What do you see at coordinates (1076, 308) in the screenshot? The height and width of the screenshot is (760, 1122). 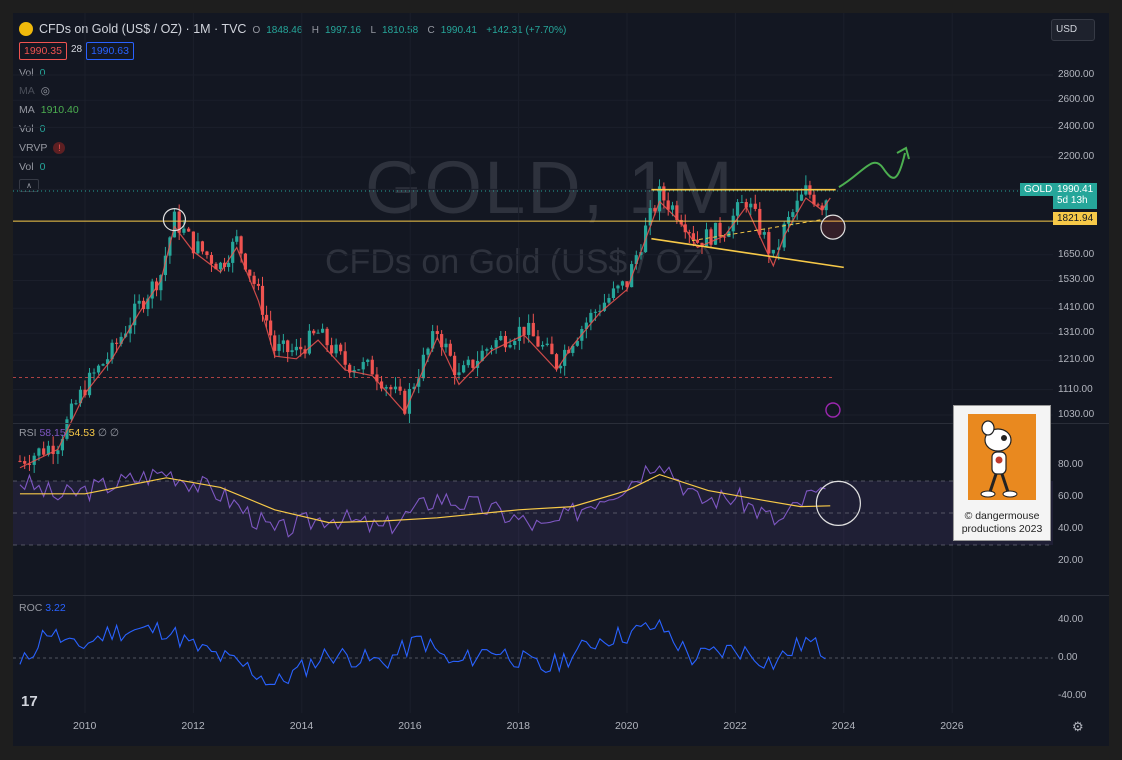 I see `price-tick-label: 1410.00` at bounding box center [1076, 308].